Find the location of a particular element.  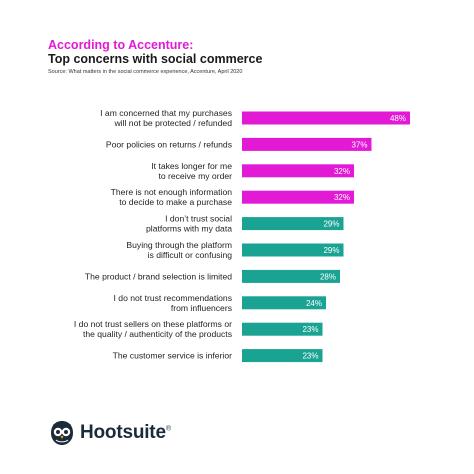

category-label-9: The customer service is inferior is located at coordinates (173, 356).